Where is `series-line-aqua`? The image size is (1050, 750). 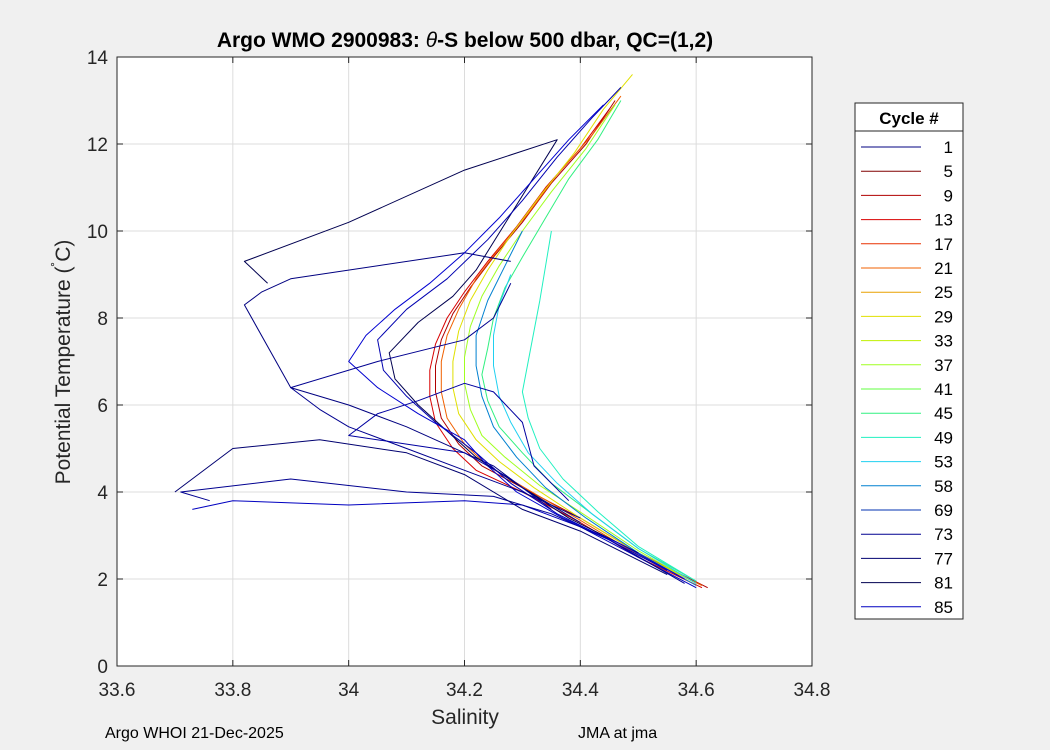 series-line-aqua is located at coordinates (609, 406).